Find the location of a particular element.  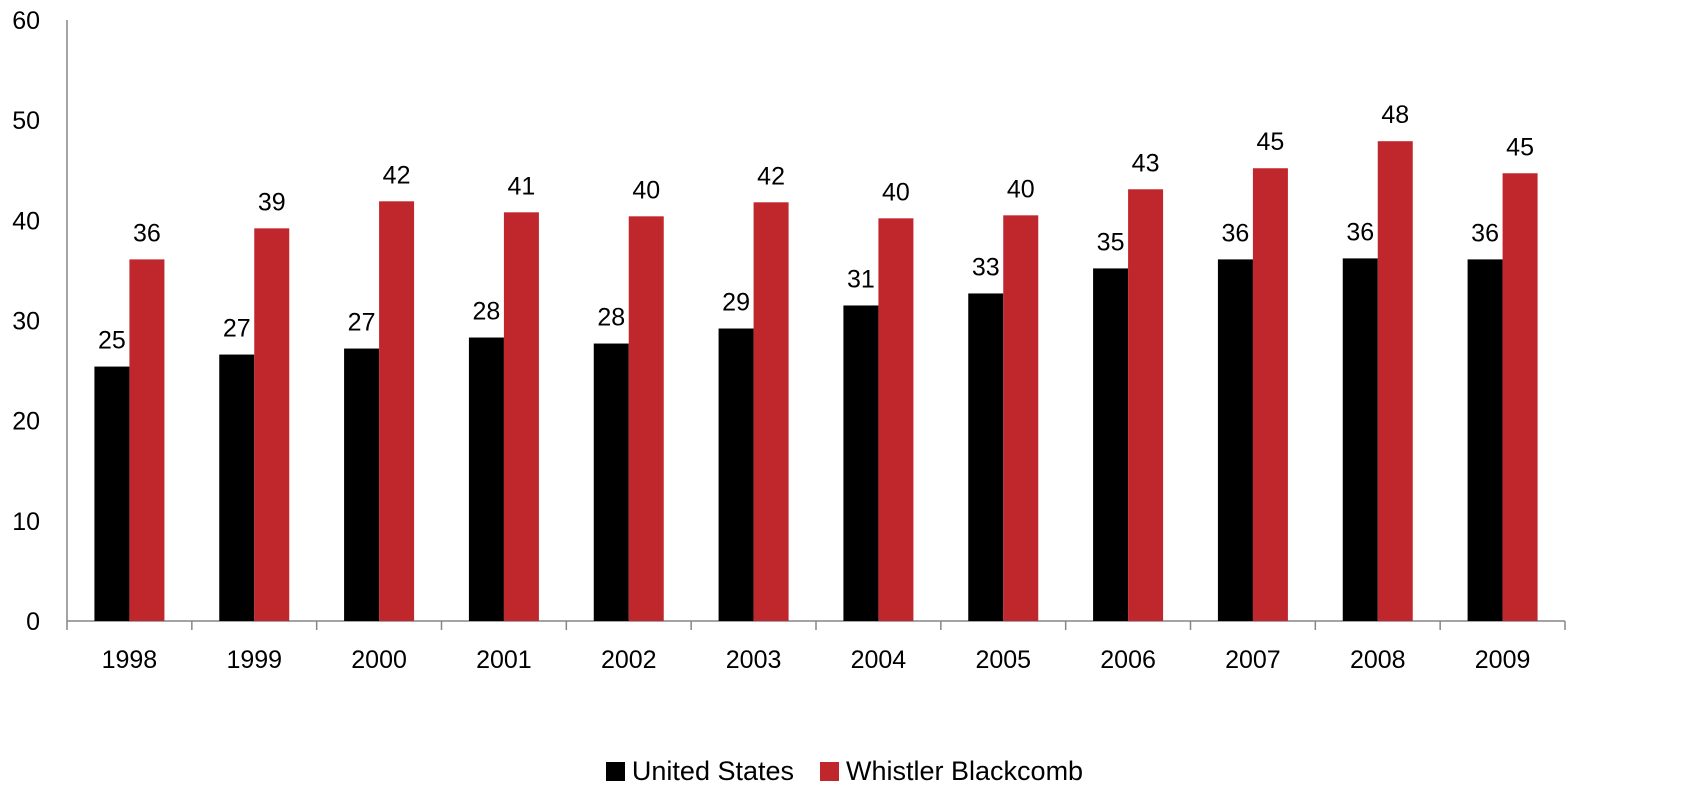

data-label-series-2: 41 is located at coordinates (522, 186).